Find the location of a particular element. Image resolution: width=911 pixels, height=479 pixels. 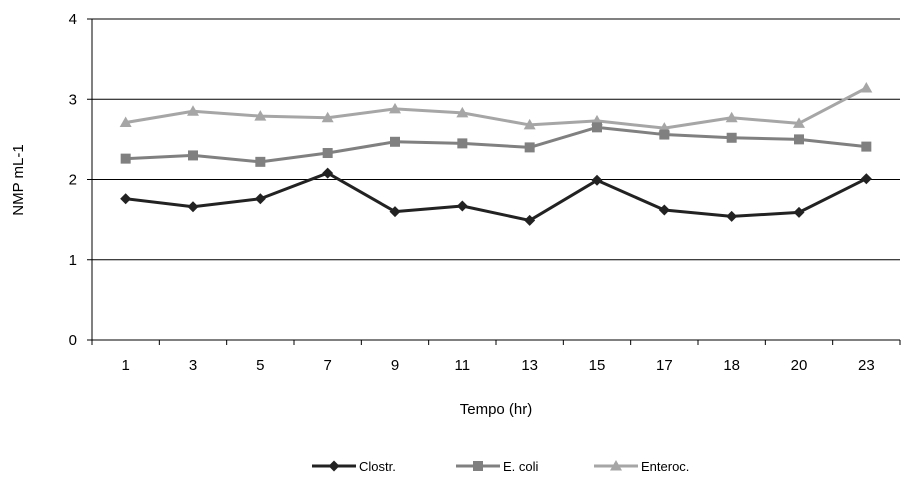

y-tick-label: 3 is located at coordinates (73, 99).